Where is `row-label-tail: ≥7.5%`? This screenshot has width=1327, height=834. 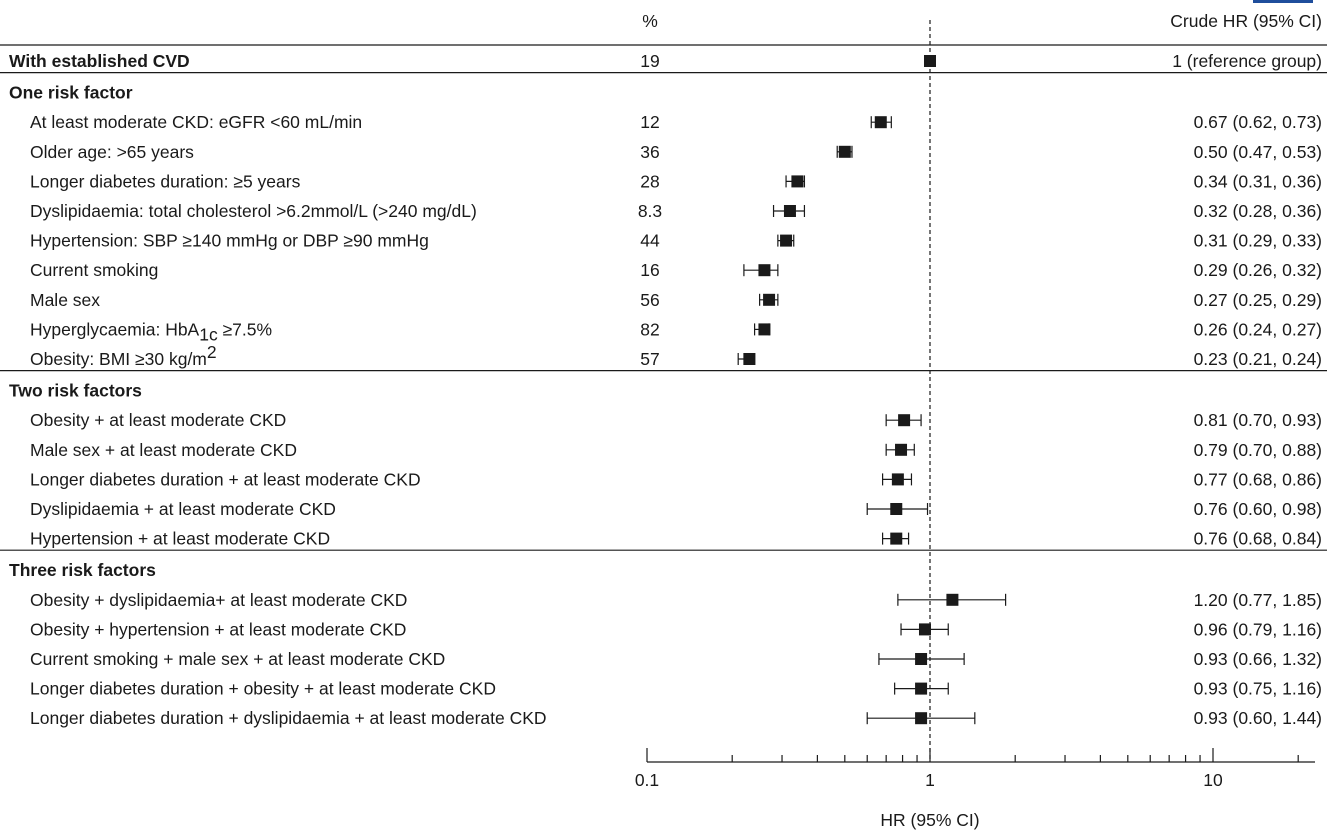
row-label-tail: ≥7.5% is located at coordinates (245, 329).